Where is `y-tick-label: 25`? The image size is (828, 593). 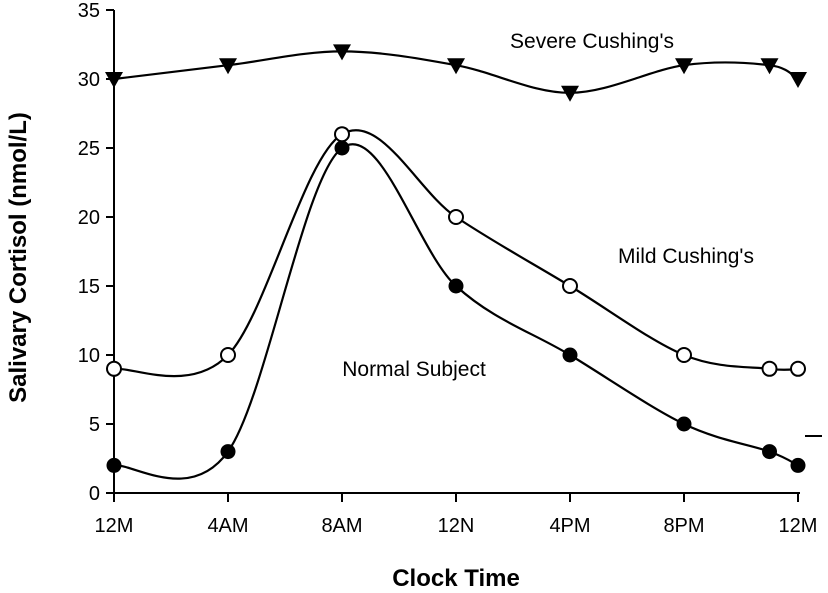
y-tick-label: 25 is located at coordinates (89, 149).